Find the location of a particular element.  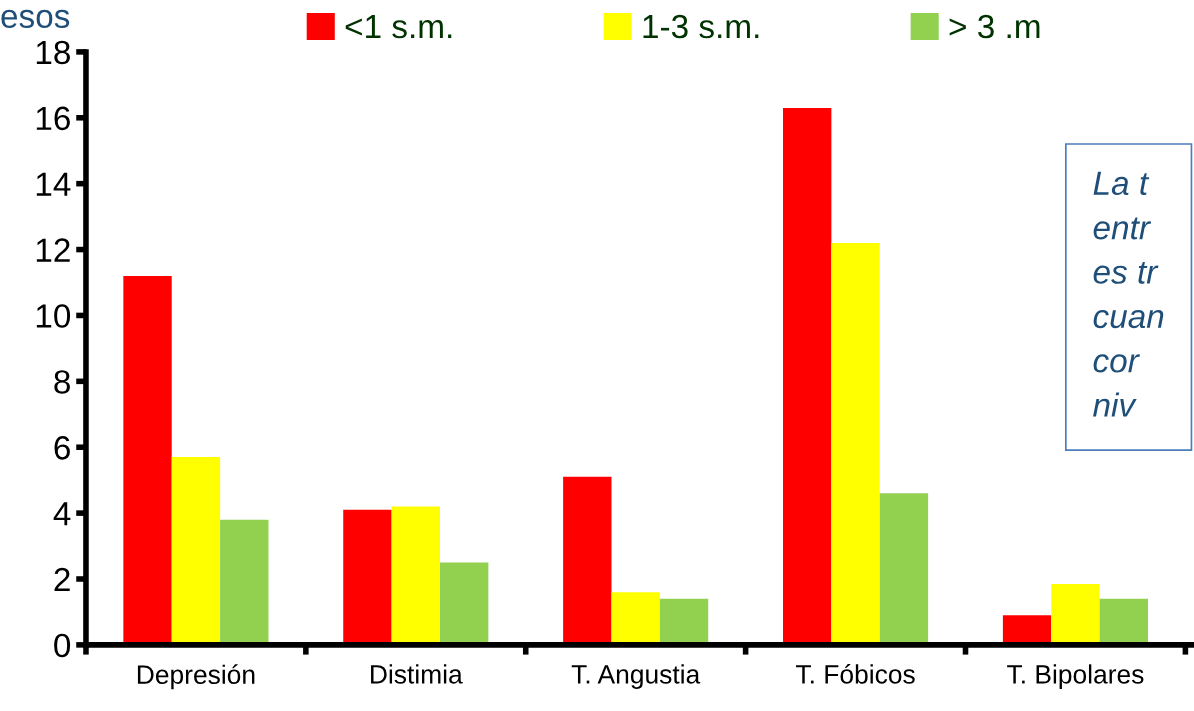

legend-label: > 3 .m is located at coordinates (994, 26).